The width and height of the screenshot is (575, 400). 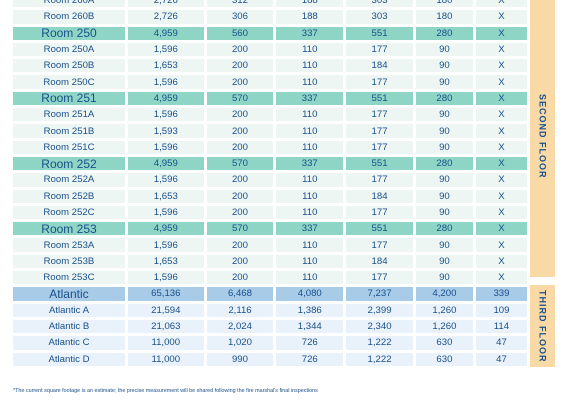 I want to click on third-floor-label: THIRD FLOOR, so click(x=542, y=326).